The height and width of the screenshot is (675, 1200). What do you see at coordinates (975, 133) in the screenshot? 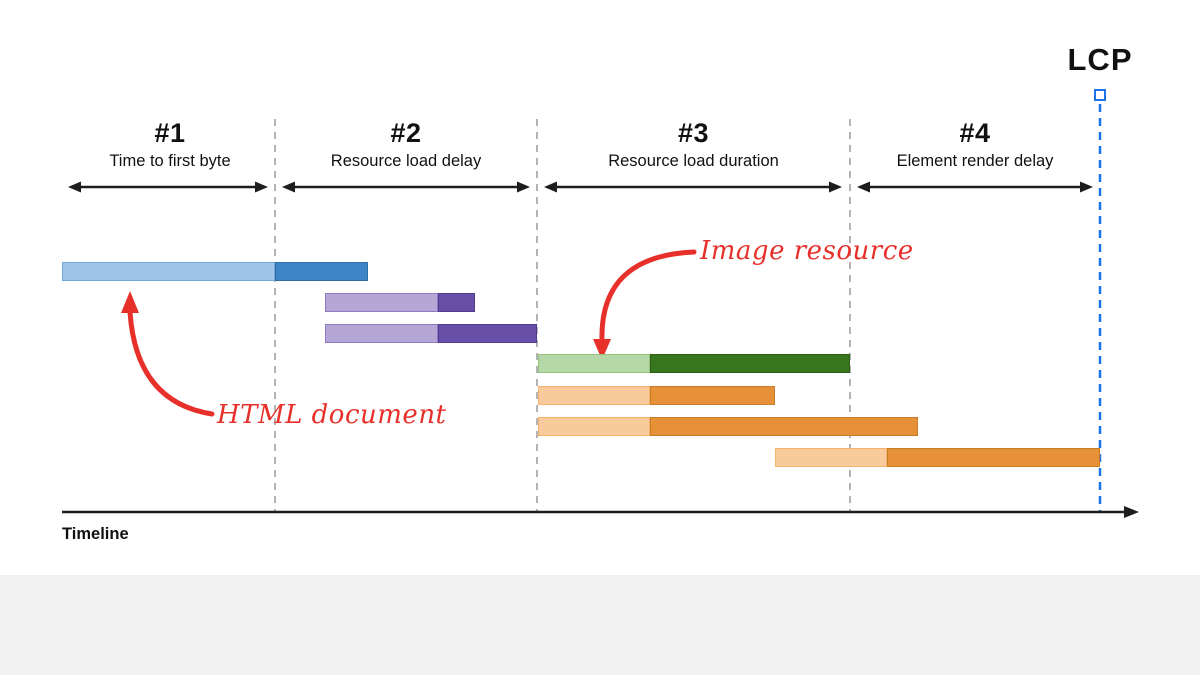
I see `phase-4-number: #4` at bounding box center [975, 133].